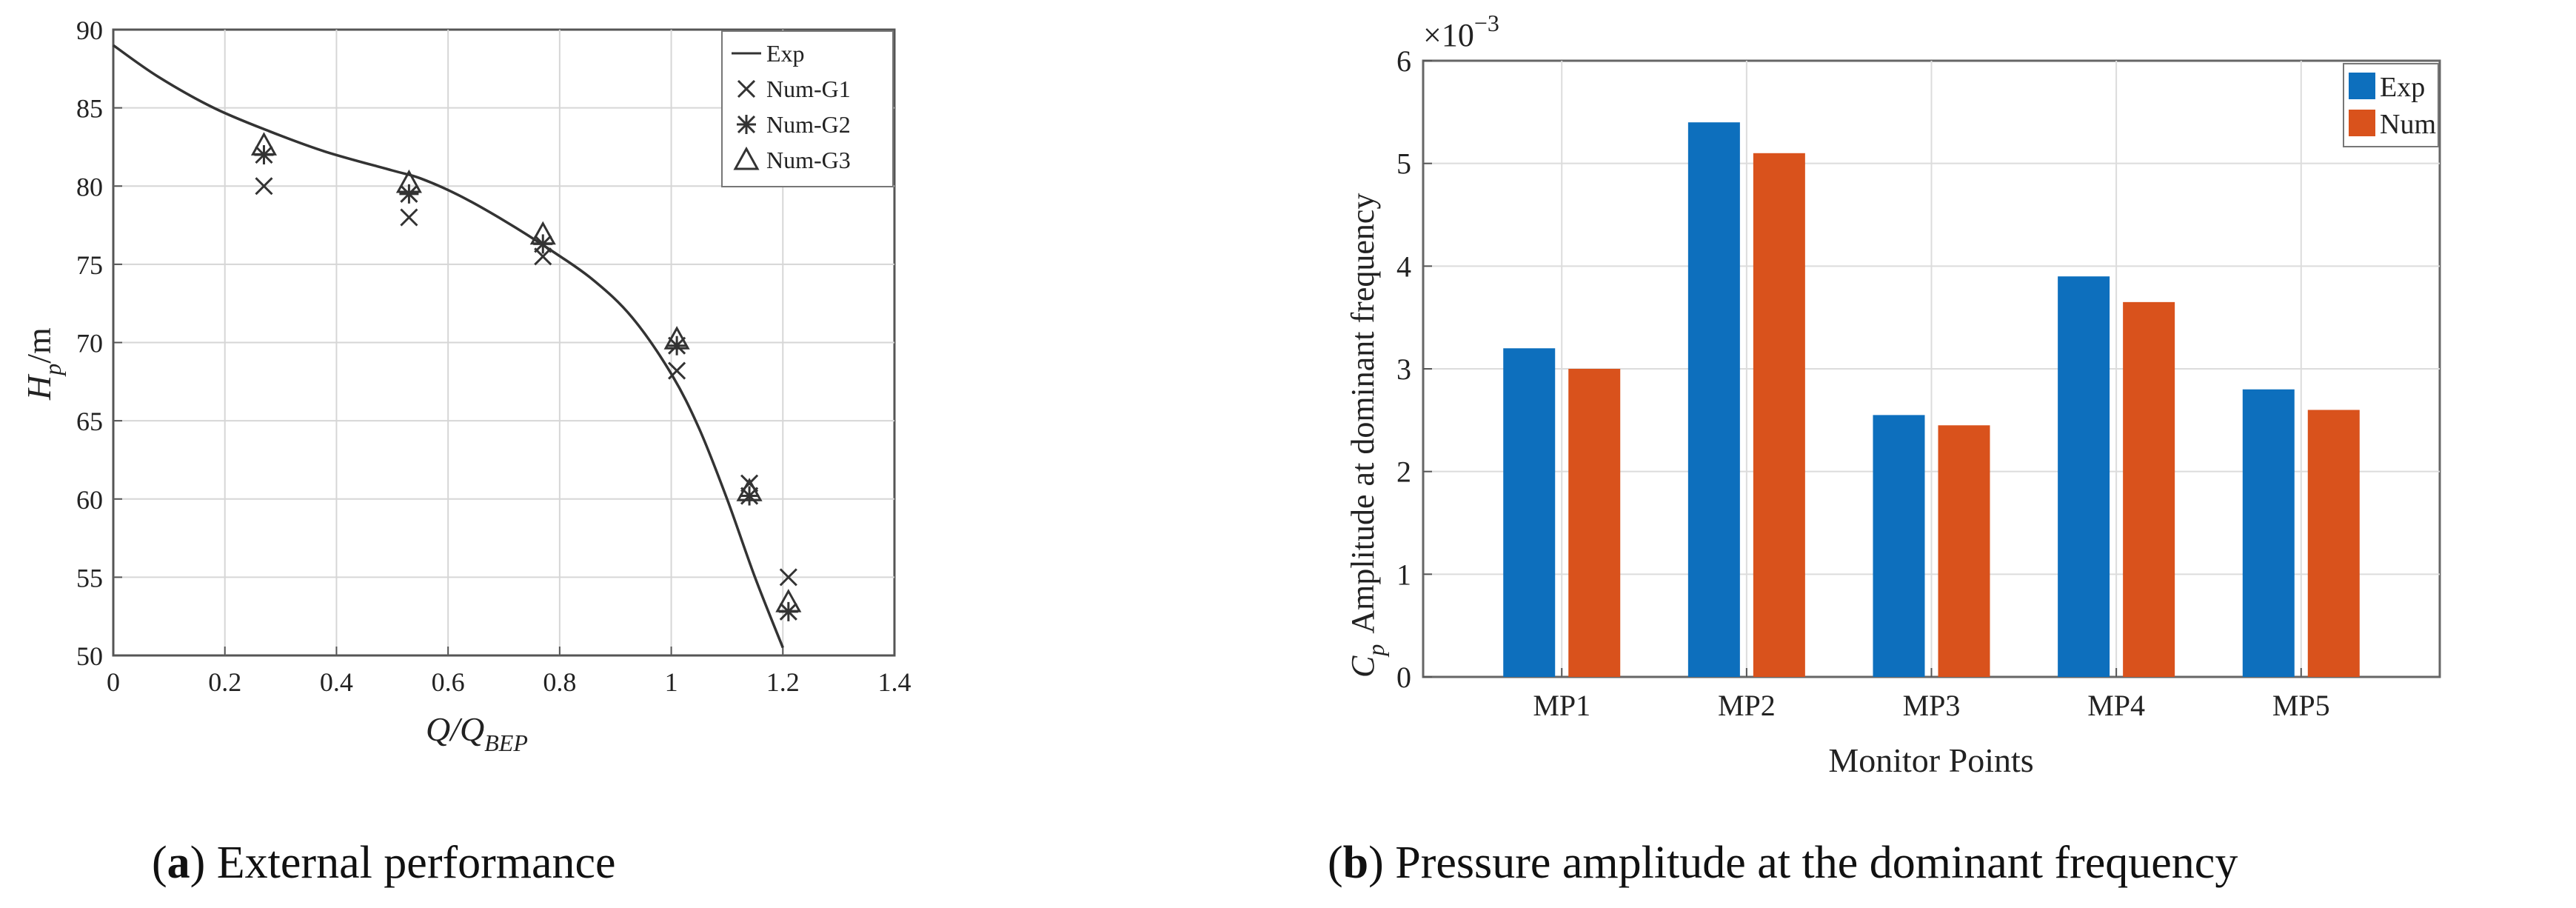  What do you see at coordinates (1779, 415) in the screenshot?
I see `bar-num-mp2` at bounding box center [1779, 415].